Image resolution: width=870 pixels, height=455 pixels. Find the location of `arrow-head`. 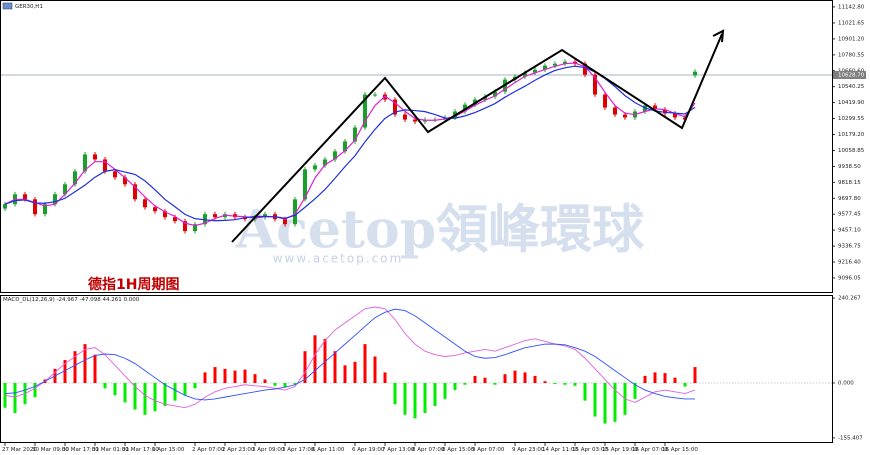

arrow-head is located at coordinates (718, 36).